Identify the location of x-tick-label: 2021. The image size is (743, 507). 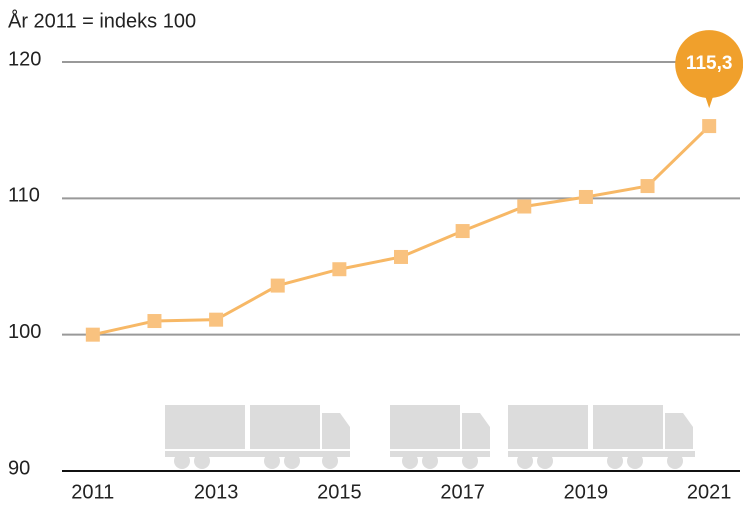
(709, 492).